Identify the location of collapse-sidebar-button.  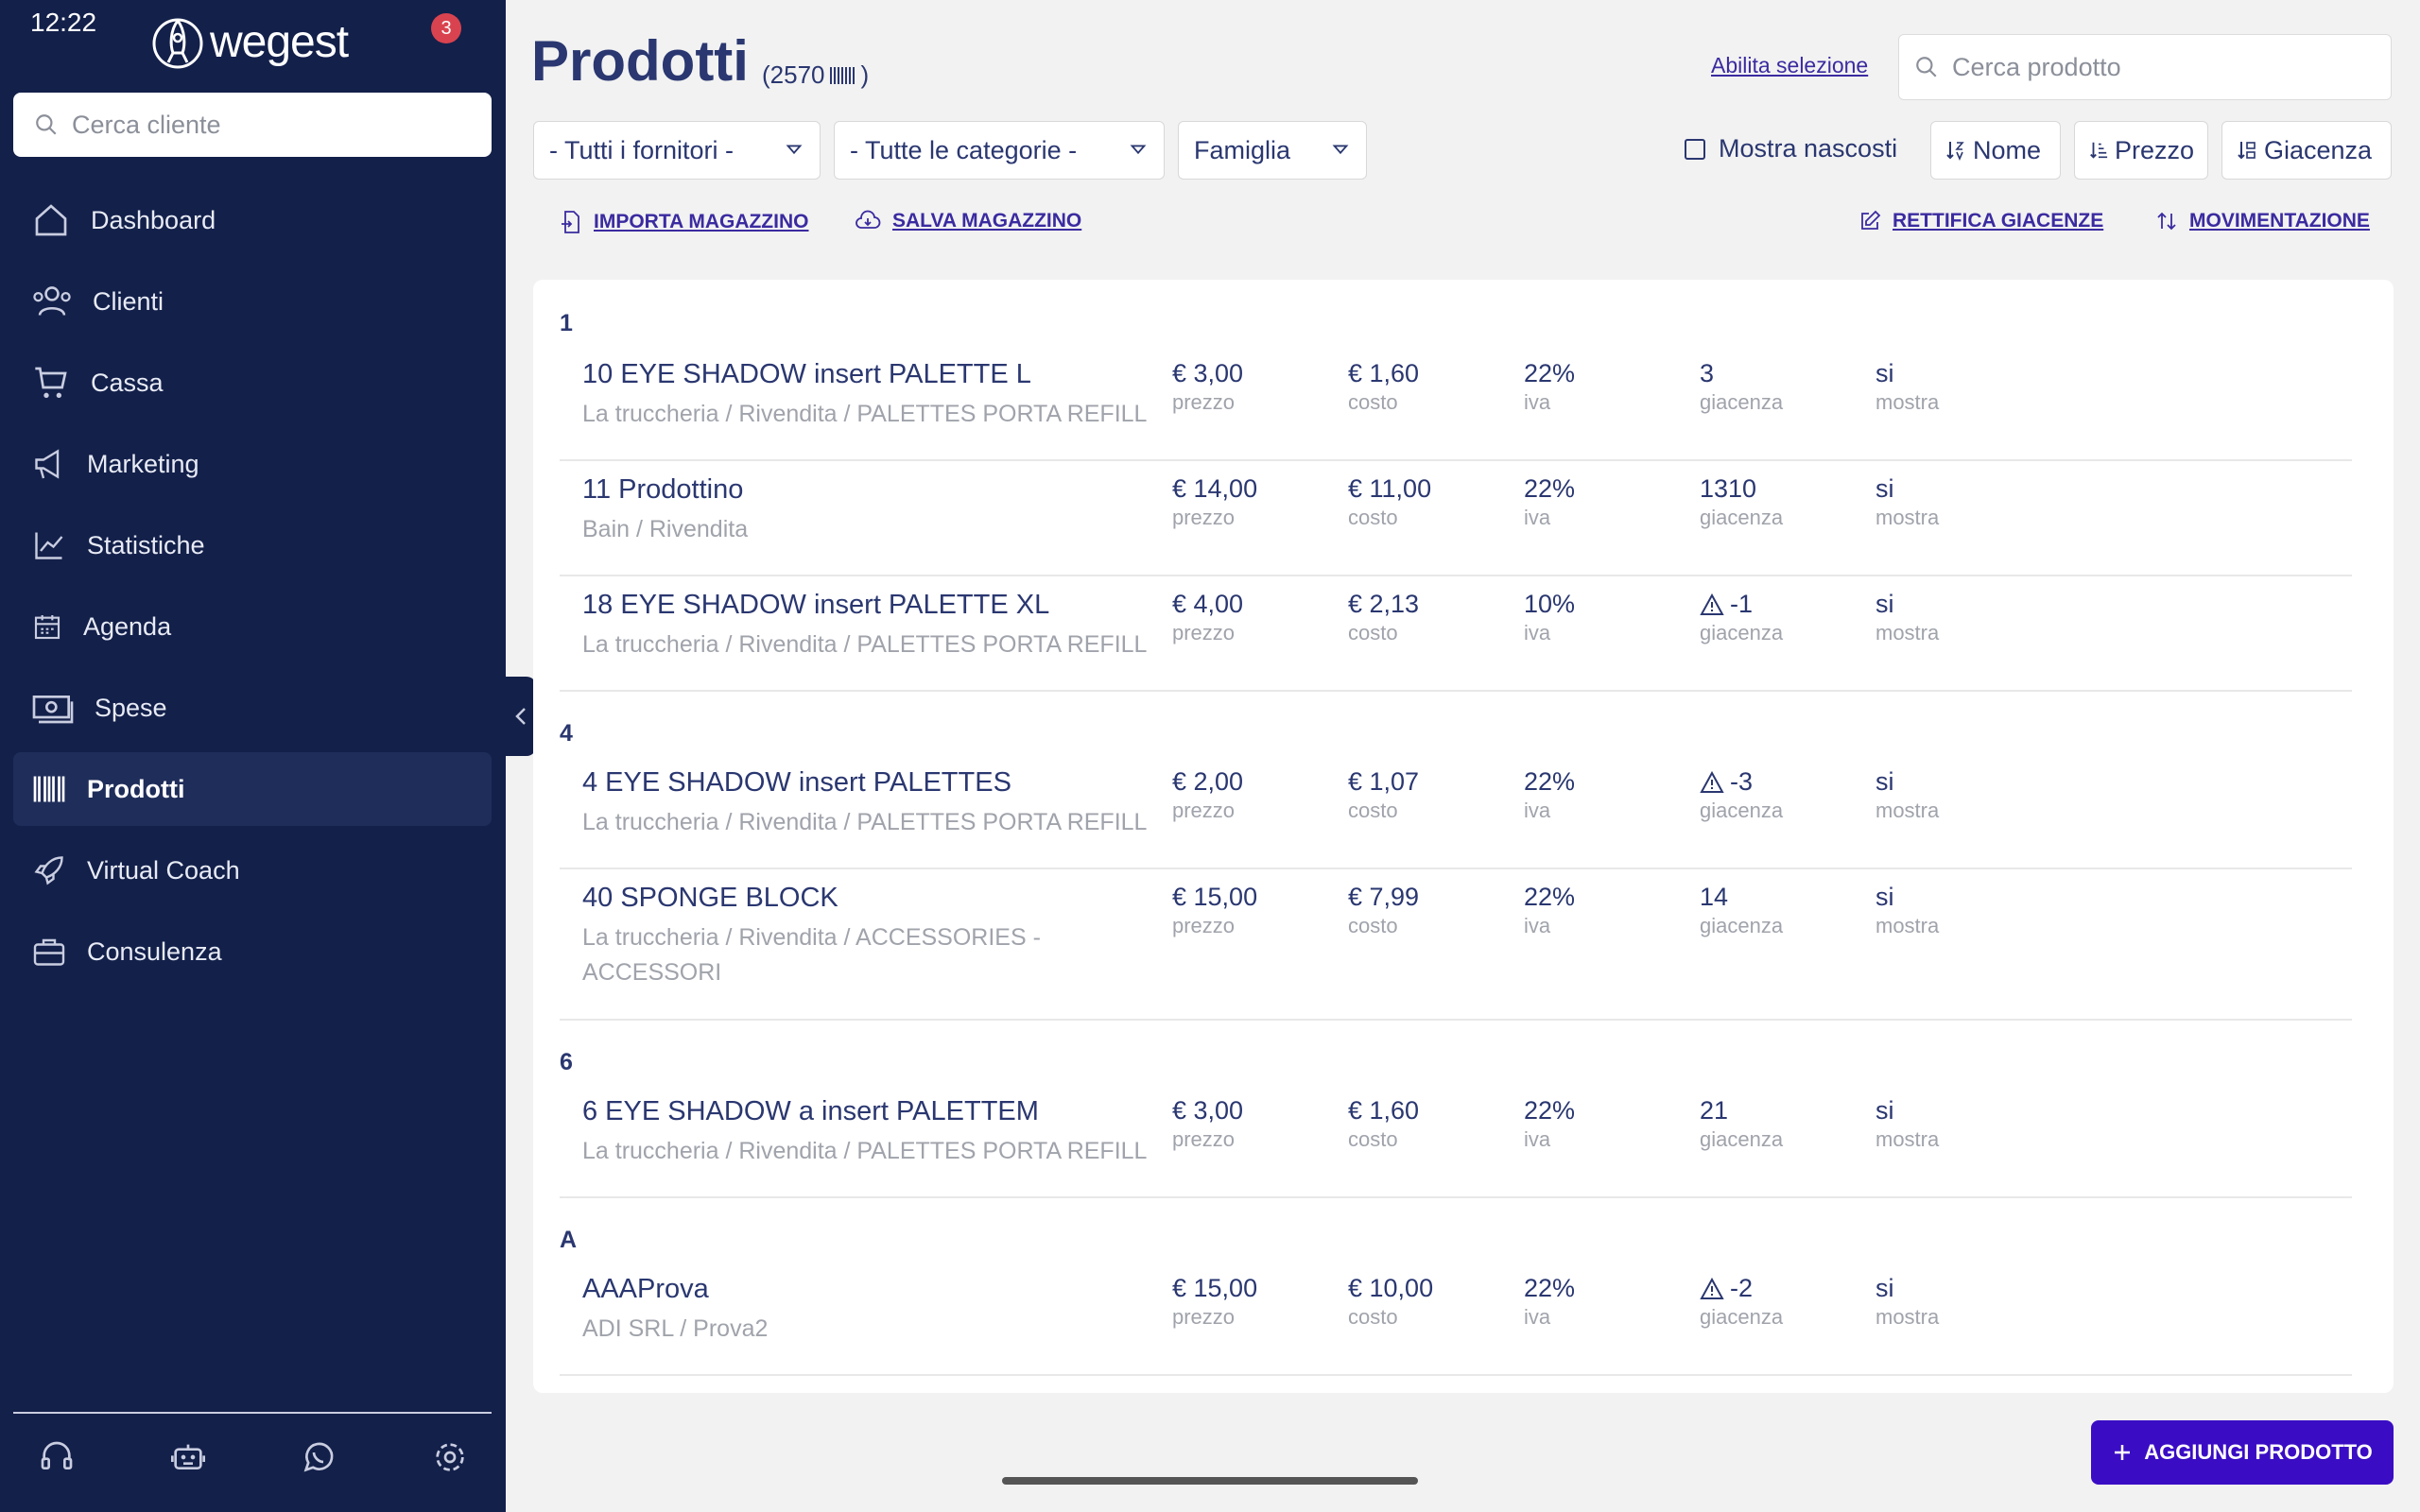
(521, 716).